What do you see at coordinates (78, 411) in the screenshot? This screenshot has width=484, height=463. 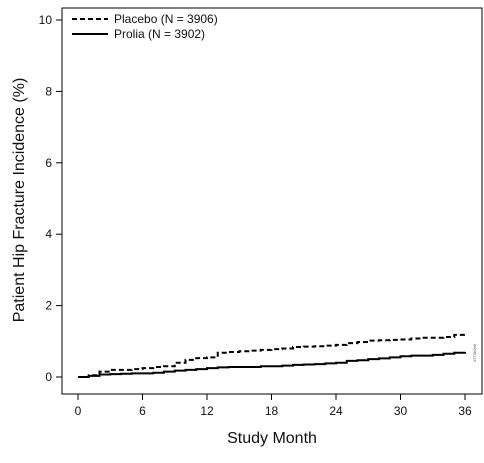 I see `x-tick-label: 0` at bounding box center [78, 411].